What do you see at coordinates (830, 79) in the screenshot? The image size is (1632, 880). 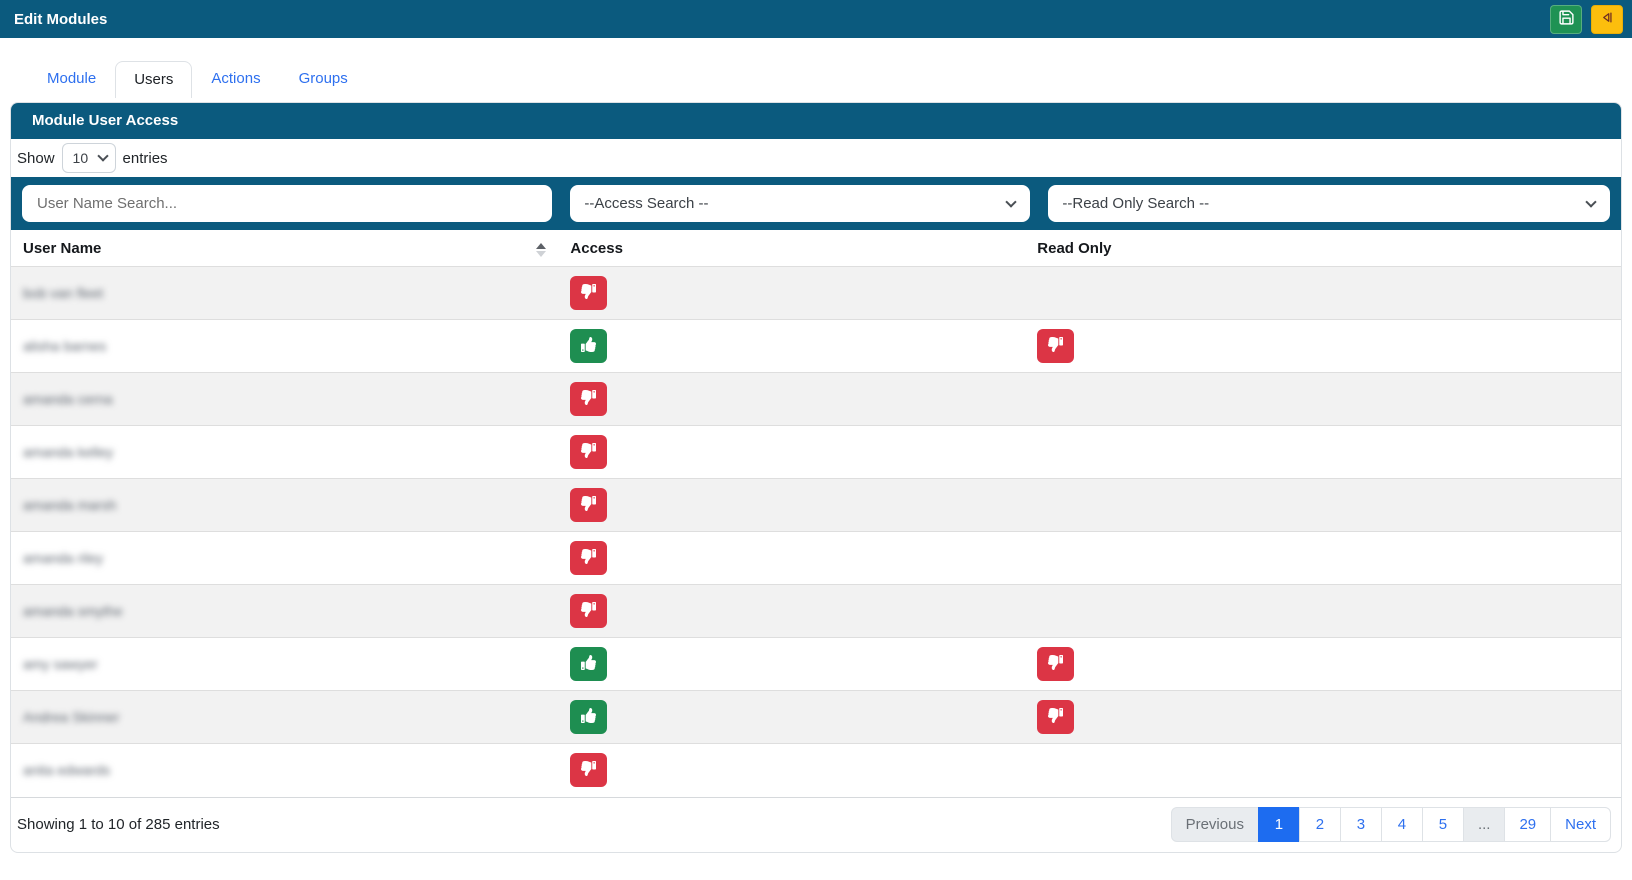 I see `tab-bar: Module Users Actions Groups` at bounding box center [830, 79].